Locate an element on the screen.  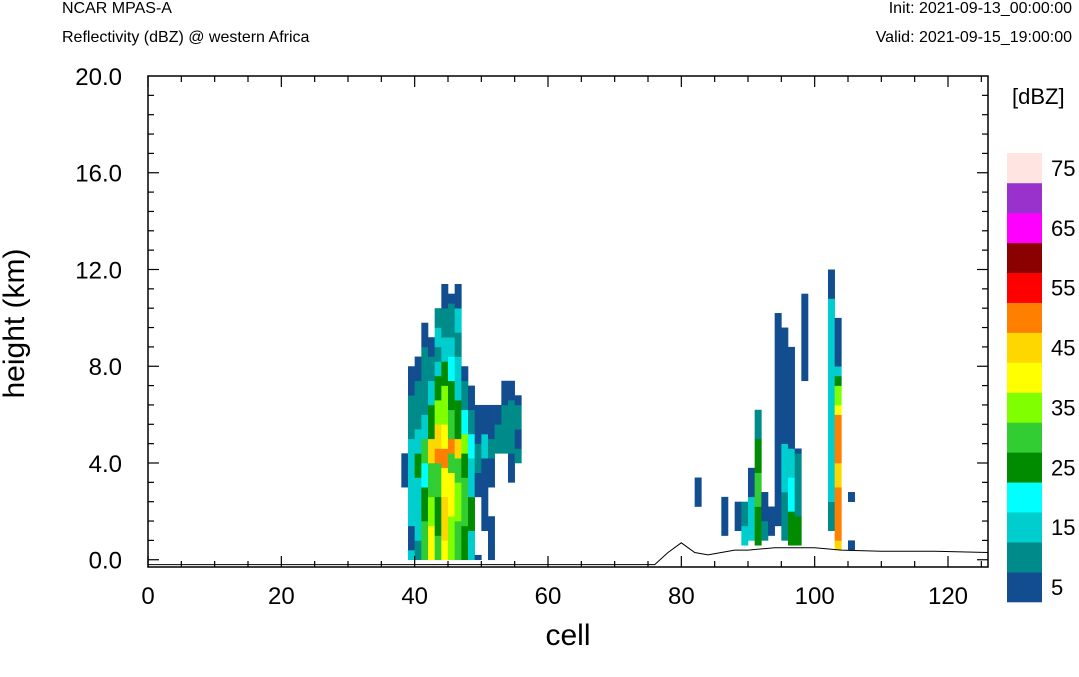
terrain-line is located at coordinates (568, 554).